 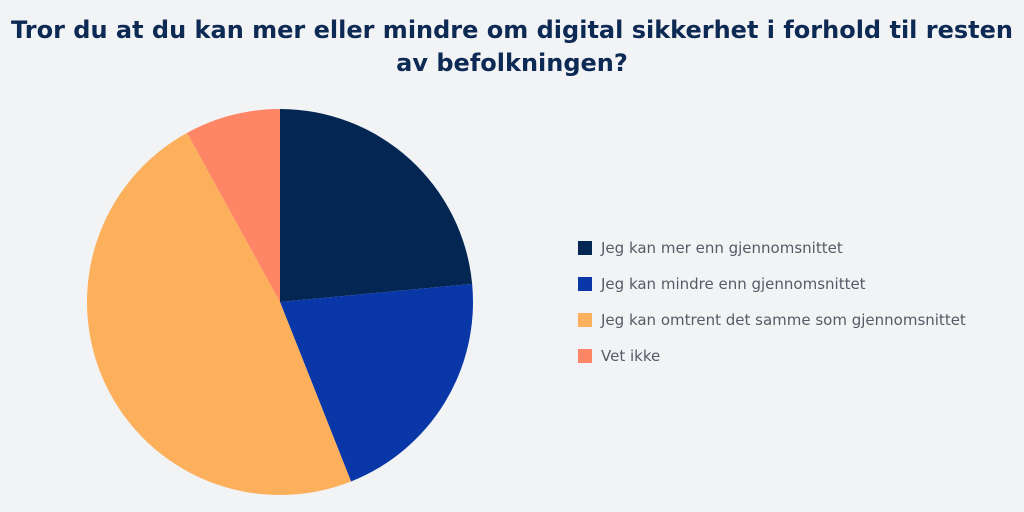 I want to click on legend-label: Jeg kan mindre enn gjennomsnittet, so click(x=733, y=284).